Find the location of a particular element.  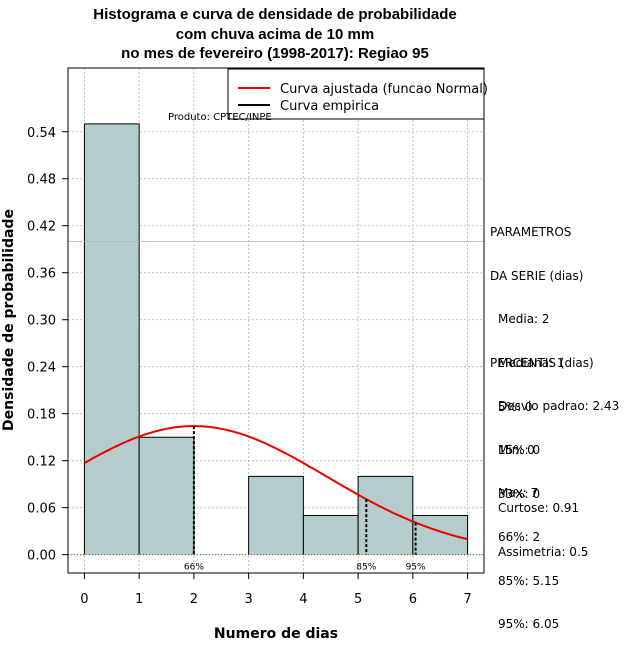

y-tick-label-1: 0.06 is located at coordinates (41, 509).